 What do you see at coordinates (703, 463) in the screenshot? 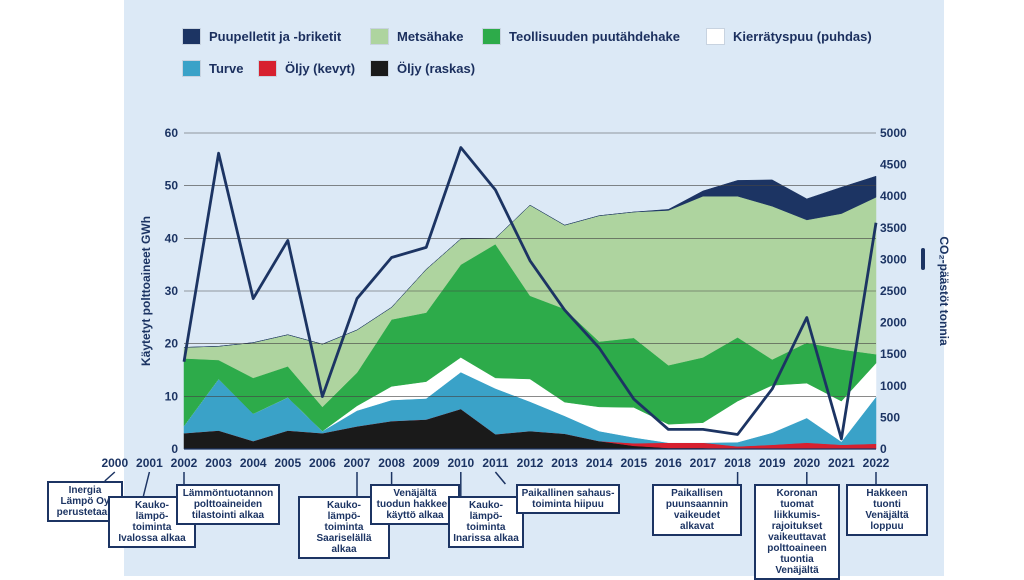
I see `x-tick-label: 2017` at bounding box center [703, 463].